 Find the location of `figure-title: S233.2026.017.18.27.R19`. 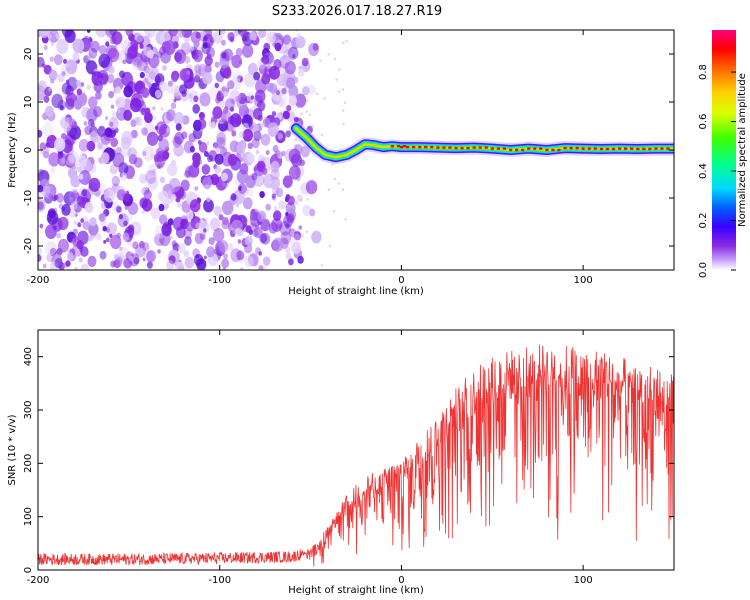

figure-title: S233.2026.017.18.27.R19 is located at coordinates (357, 11).